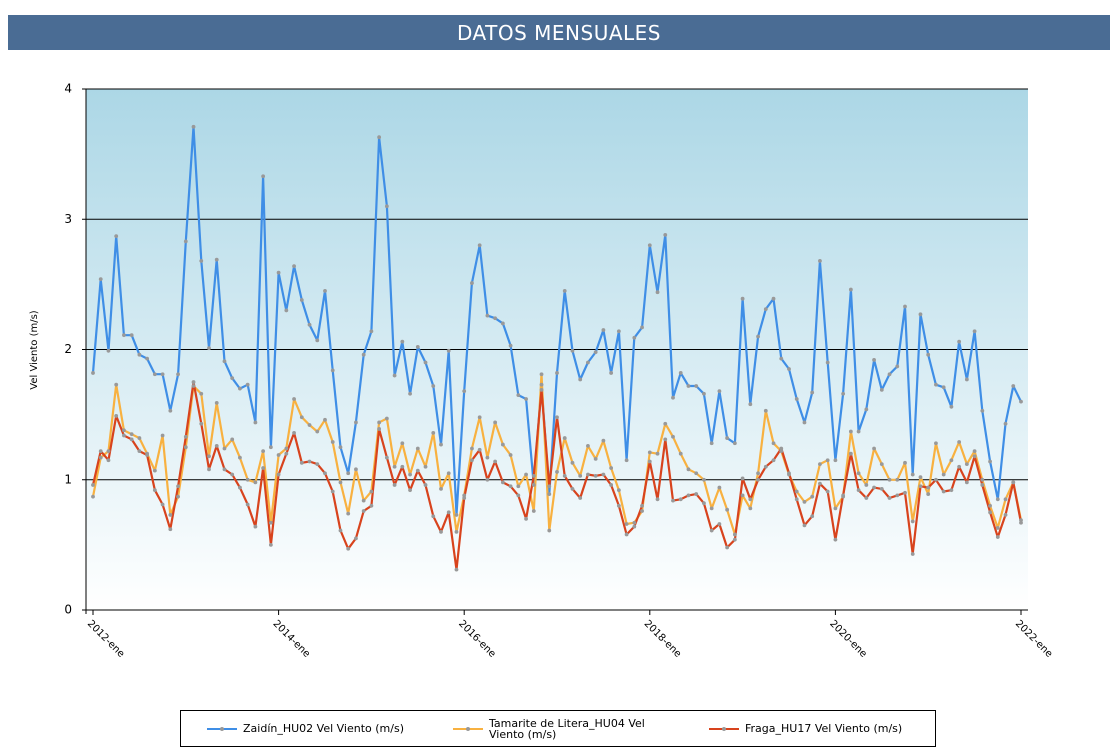  Describe the element at coordinates (317, 728) in the screenshot. I see `legend-item: Zaidín_HU02 Vel Viento (m/s)` at that location.